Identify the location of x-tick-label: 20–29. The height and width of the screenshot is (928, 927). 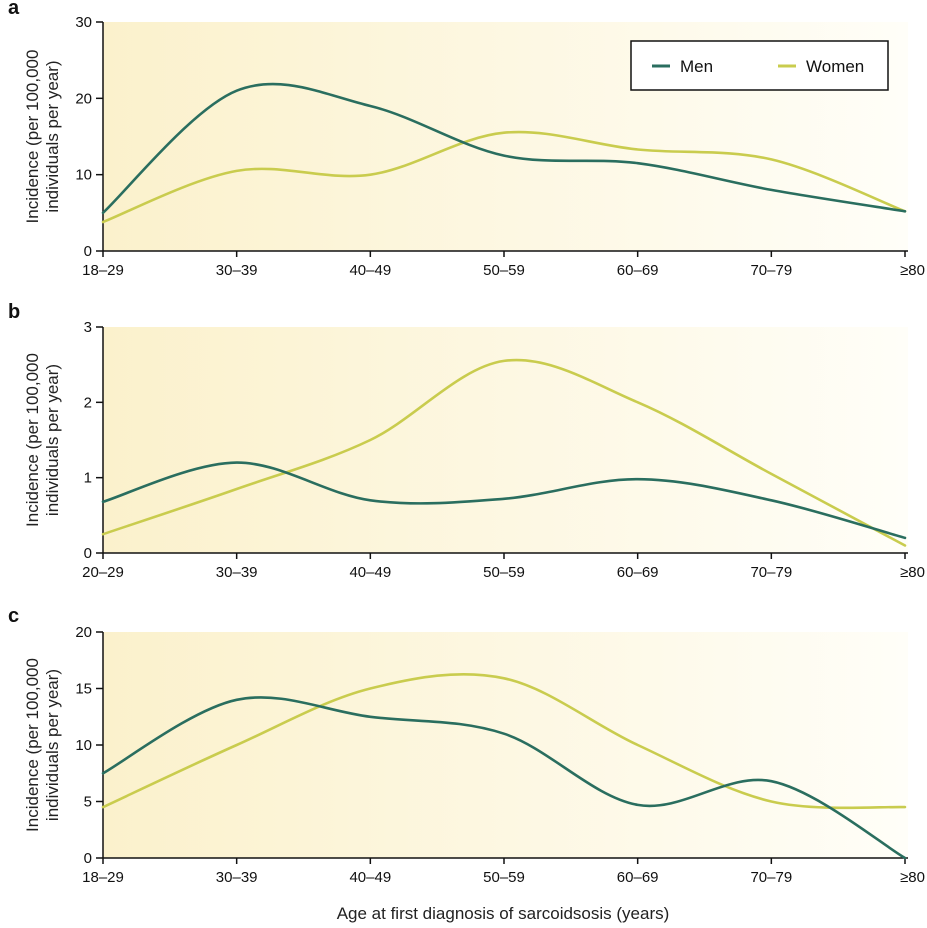
(103, 572).